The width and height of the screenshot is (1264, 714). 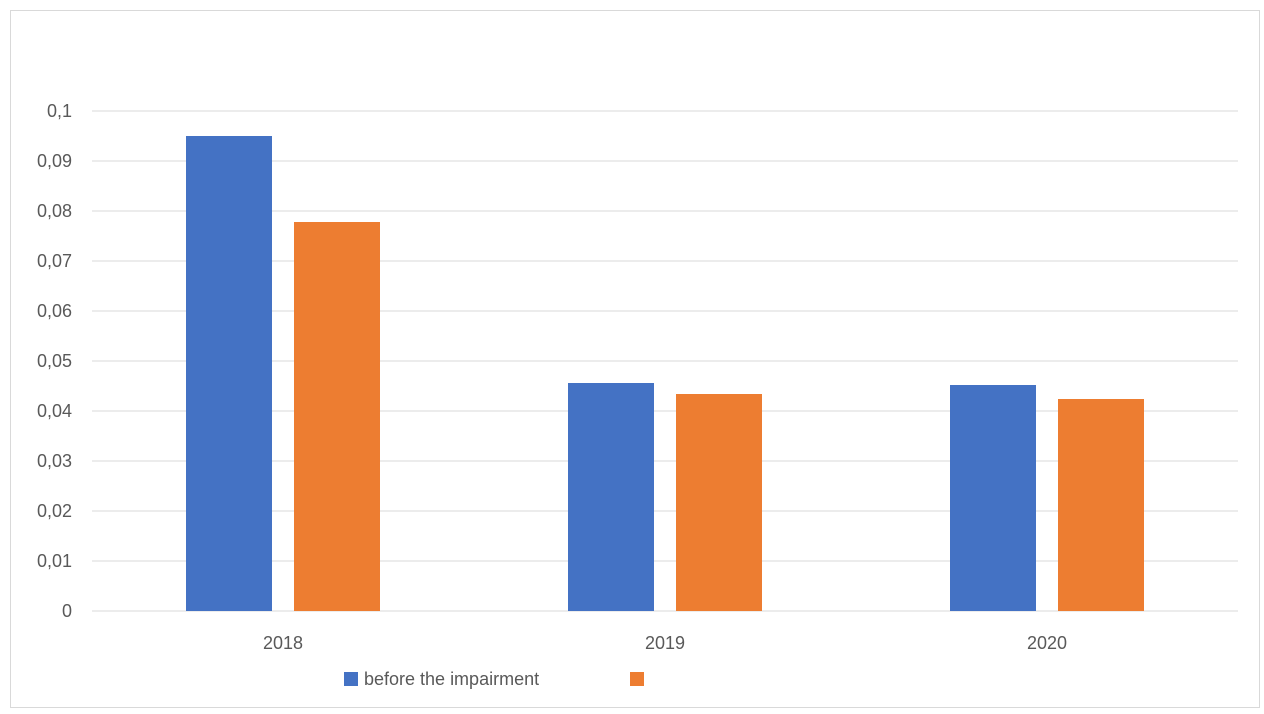 What do you see at coordinates (54, 211) in the screenshot?
I see `y-tick-label: 0,08` at bounding box center [54, 211].